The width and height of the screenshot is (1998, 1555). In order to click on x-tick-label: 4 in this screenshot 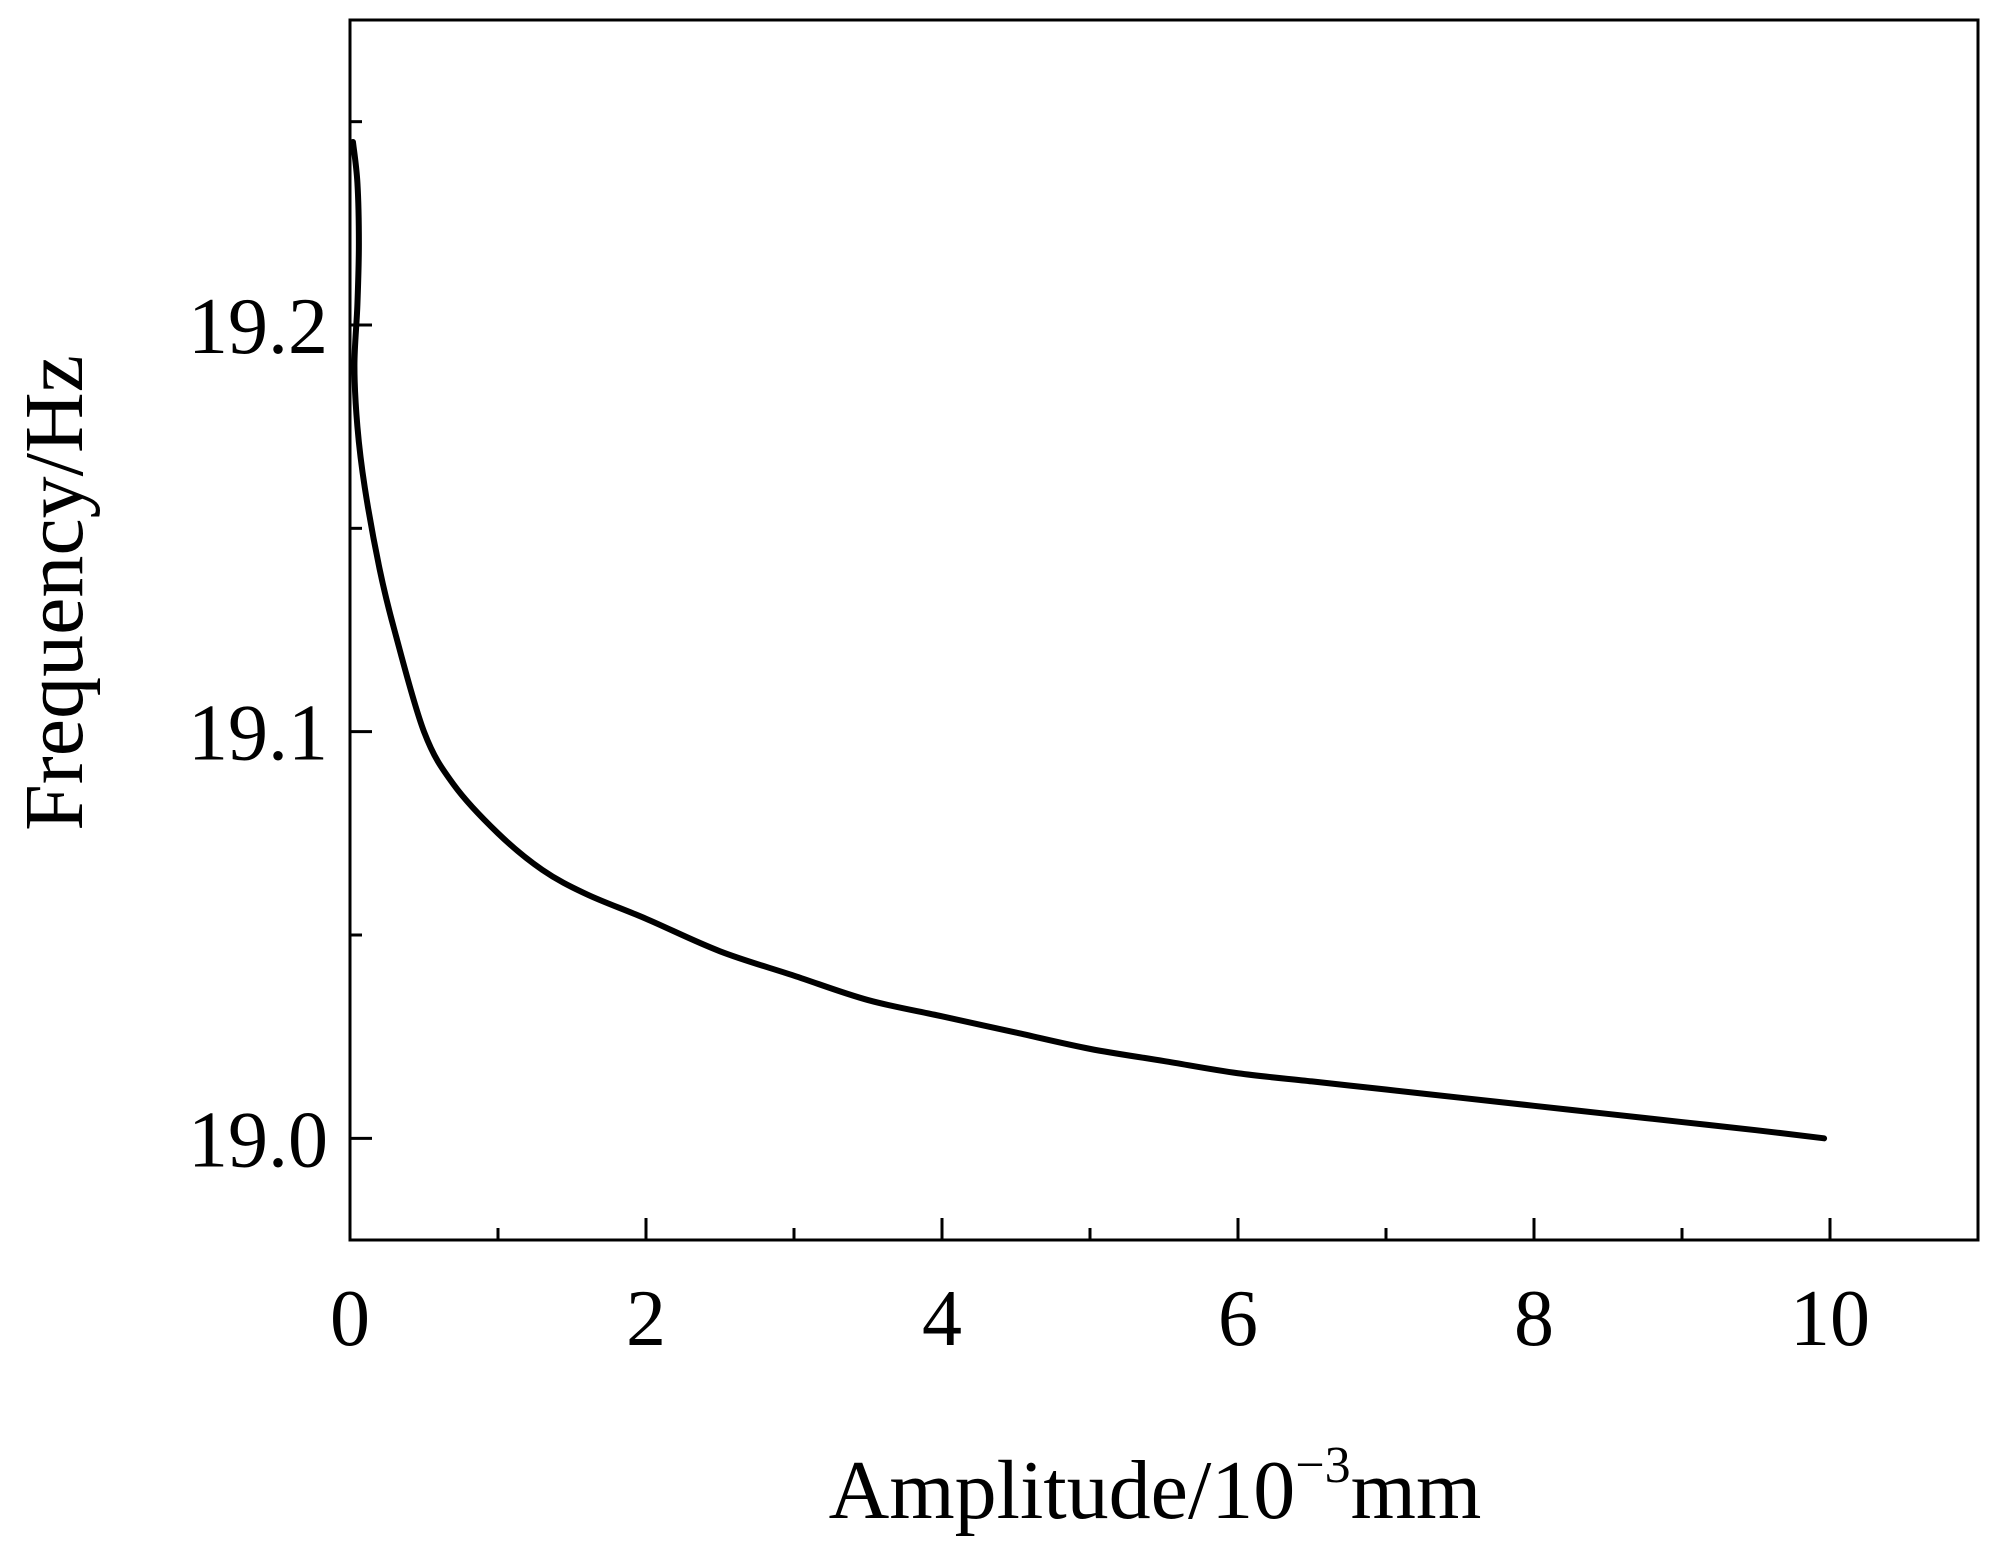, I will do `click(942, 1319)`.